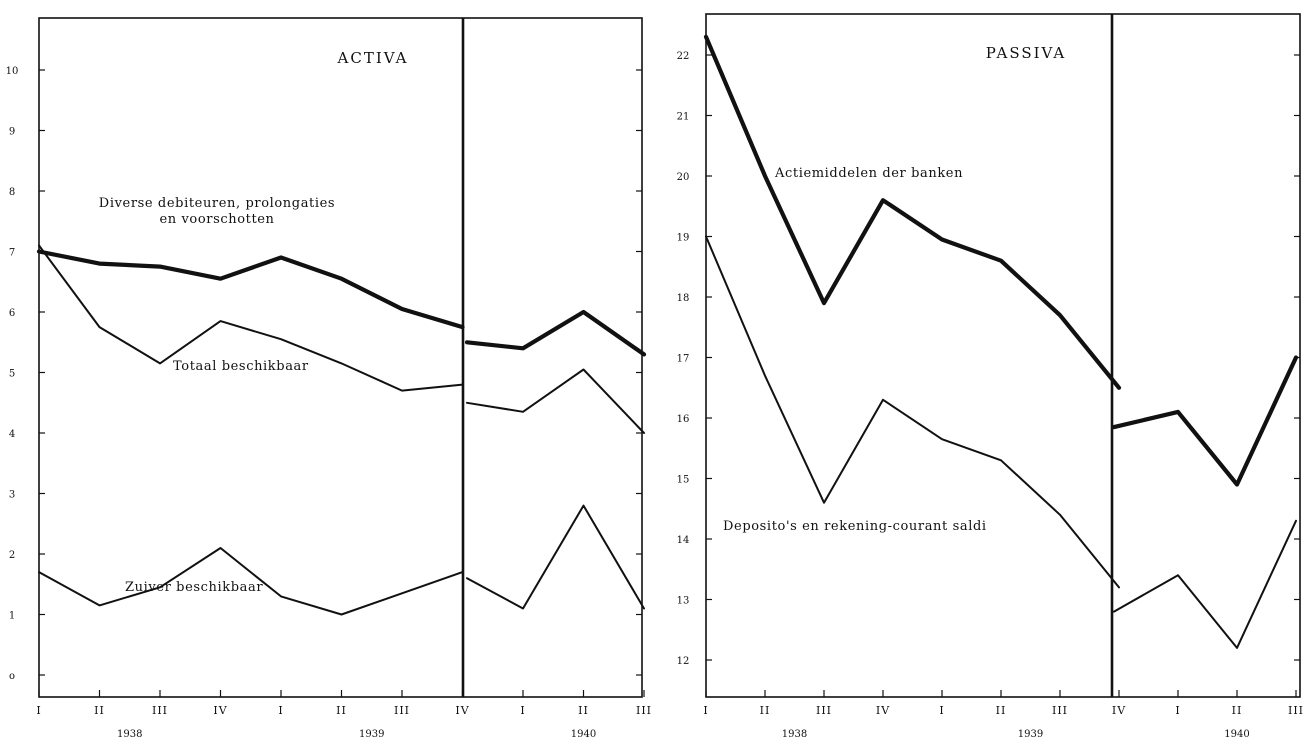 This screenshot has height=747, width=1307. I want to click on activa-year-label: 1940, so click(583, 734).